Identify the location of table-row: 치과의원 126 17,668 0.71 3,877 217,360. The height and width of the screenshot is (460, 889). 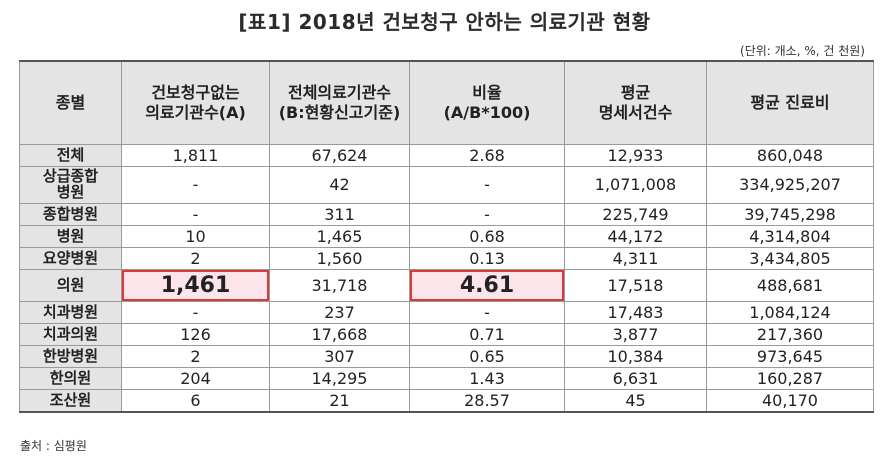
(446, 334).